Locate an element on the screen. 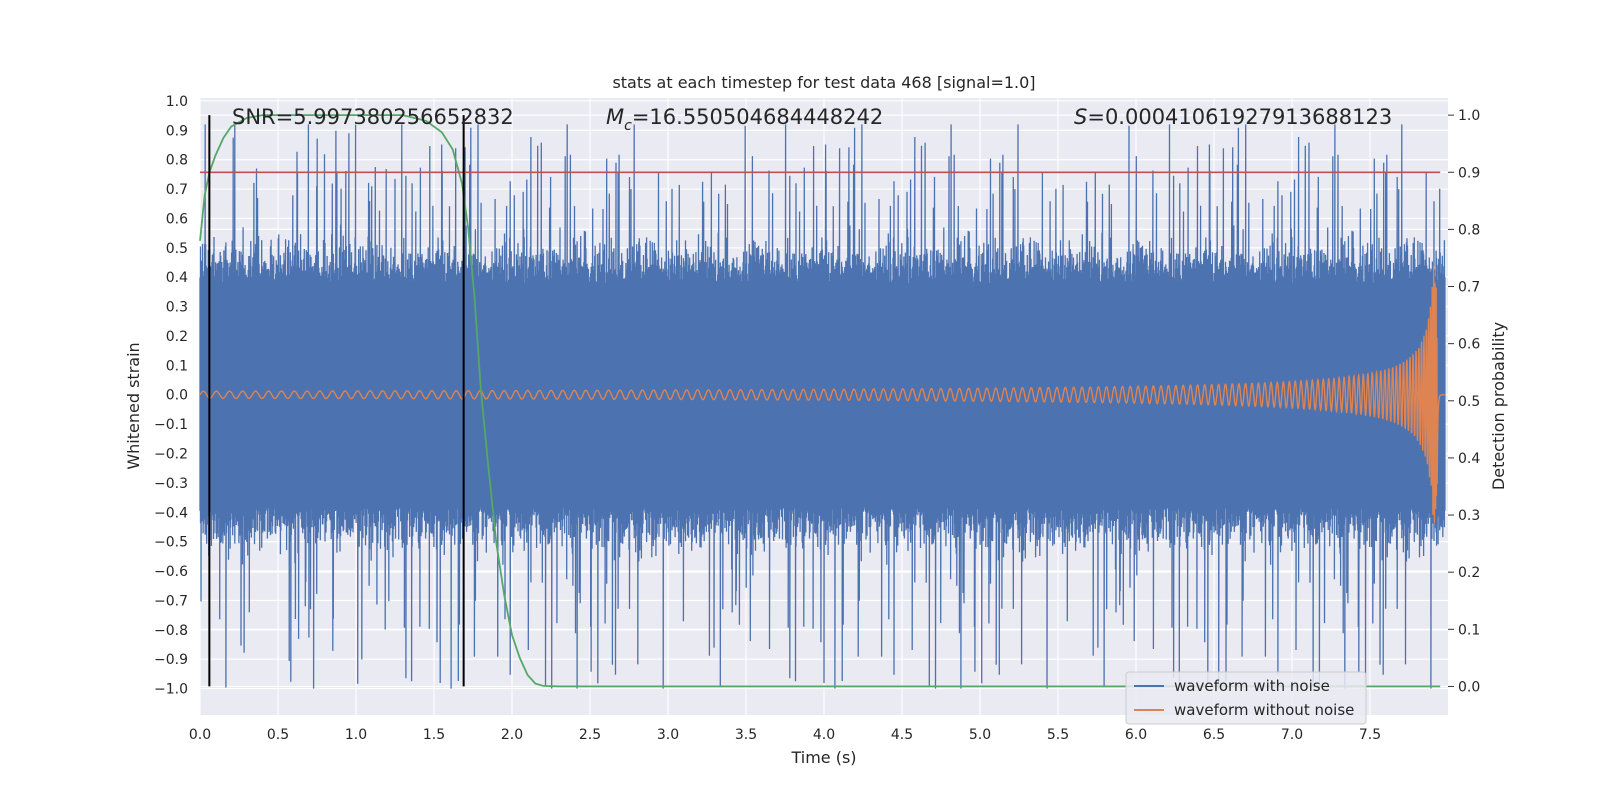 Image resolution: width=1600 pixels, height=800 pixels. x-tick-label: 0.0 is located at coordinates (200, 735).